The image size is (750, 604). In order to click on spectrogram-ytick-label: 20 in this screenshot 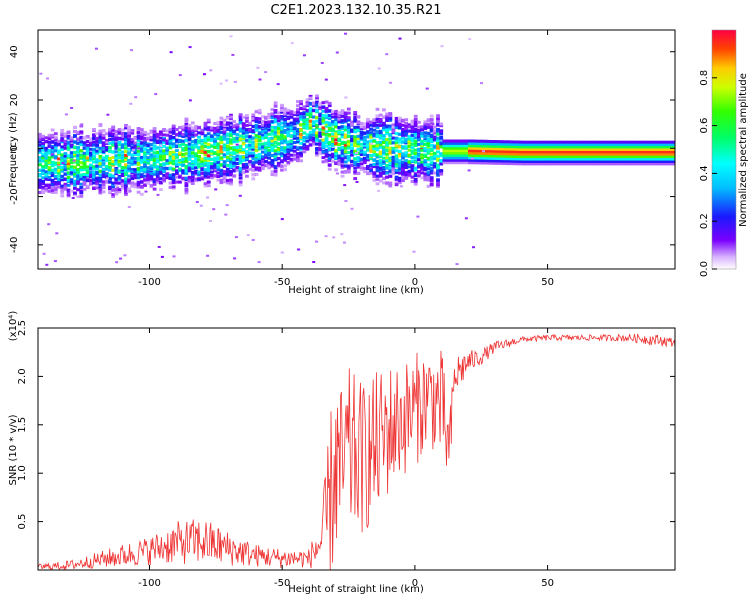, I will do `click(14, 100)`.